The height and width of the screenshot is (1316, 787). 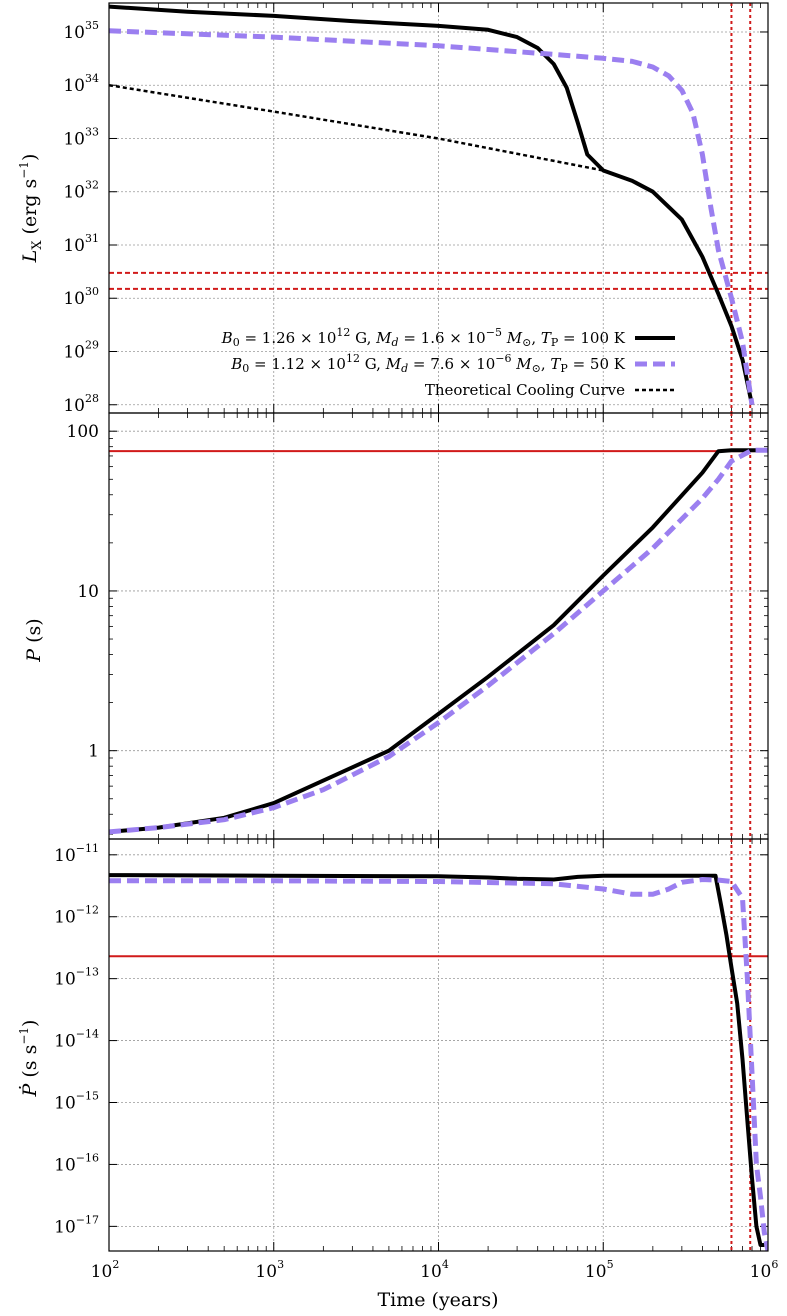 What do you see at coordinates (599, 1270) in the screenshot?
I see `x-tick-label: 10⁵` at bounding box center [599, 1270].